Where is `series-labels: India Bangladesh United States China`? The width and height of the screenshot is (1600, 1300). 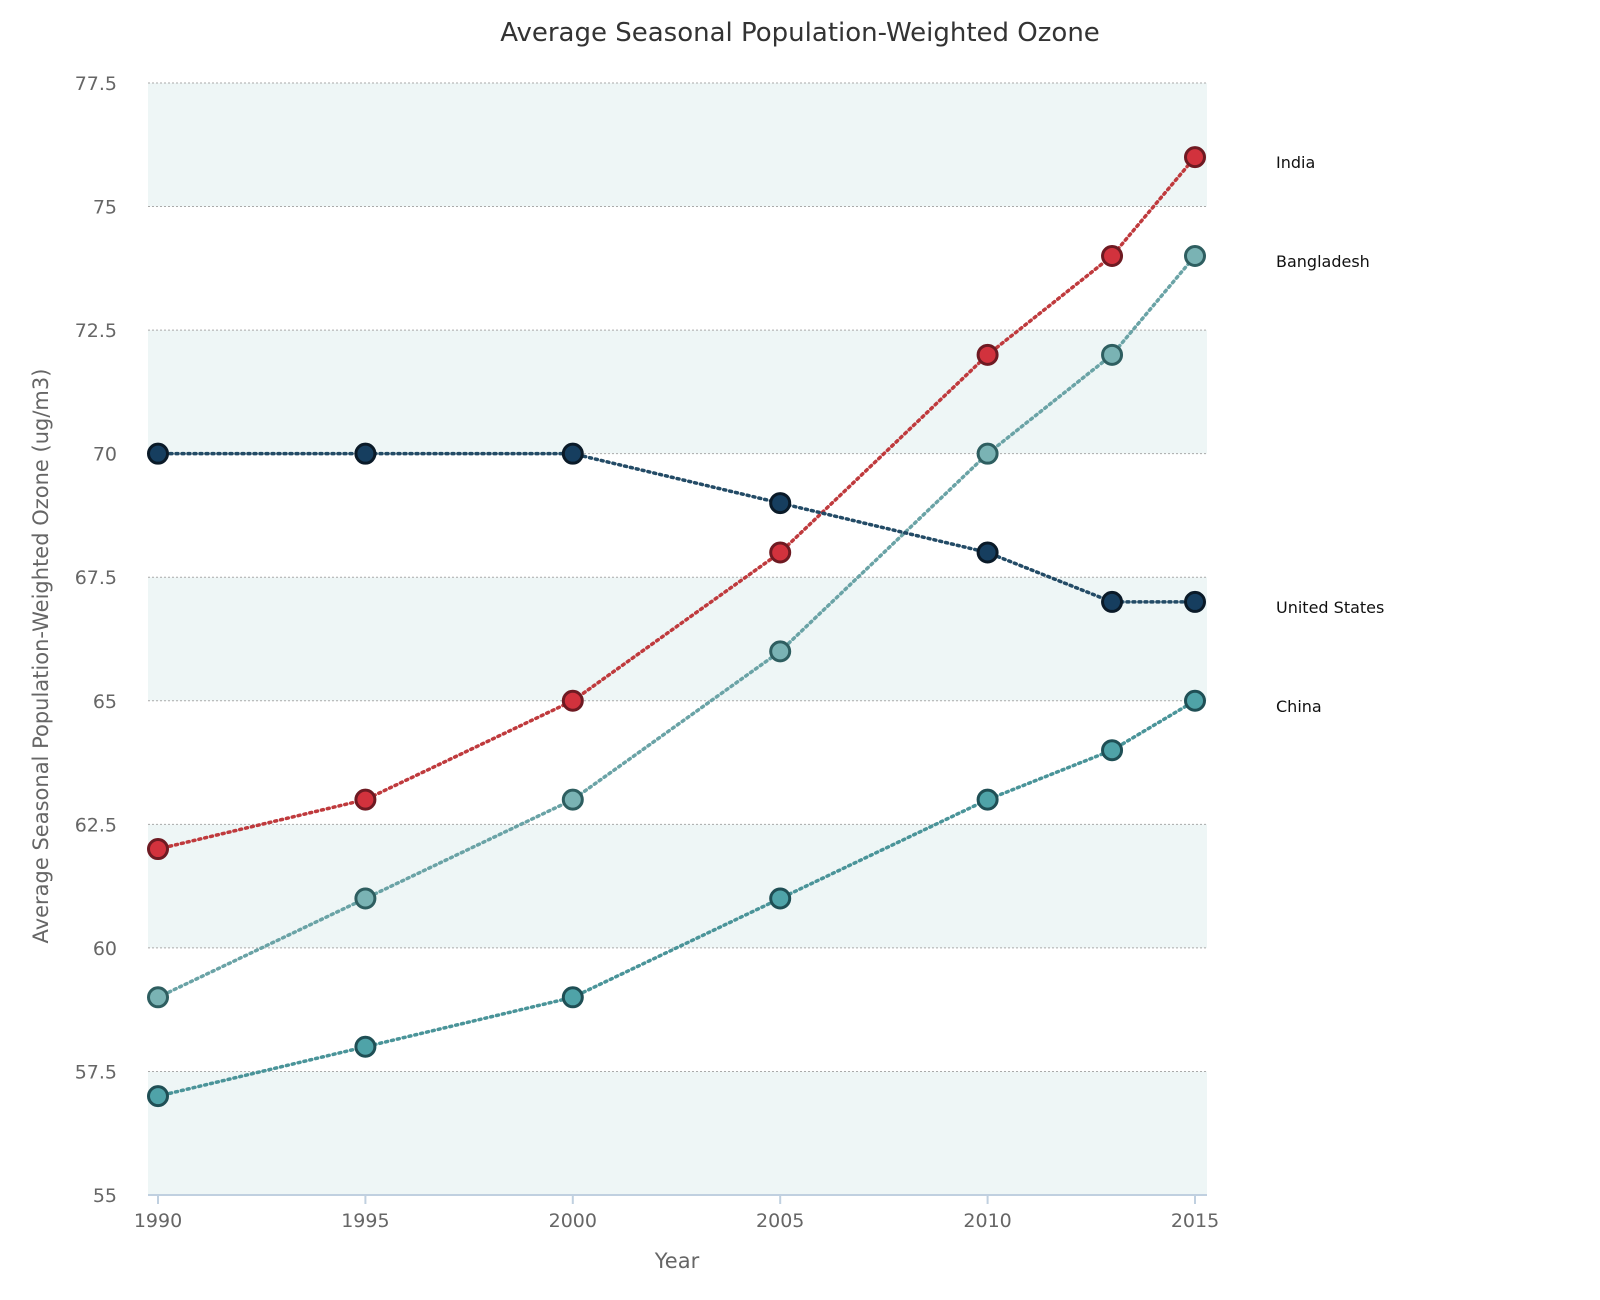 series-labels: India Bangladesh United States China is located at coordinates (1330, 434).